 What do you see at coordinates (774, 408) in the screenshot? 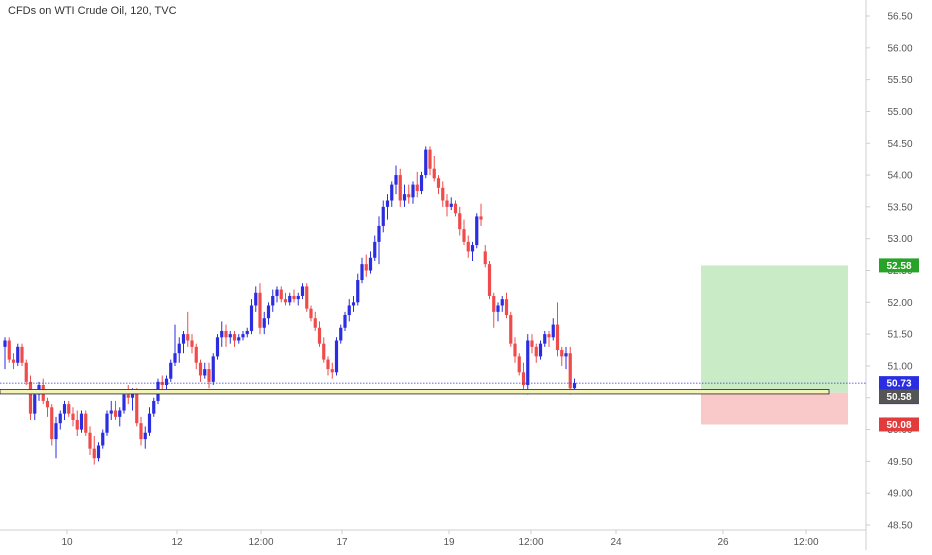
I see `stop-zone` at bounding box center [774, 408].